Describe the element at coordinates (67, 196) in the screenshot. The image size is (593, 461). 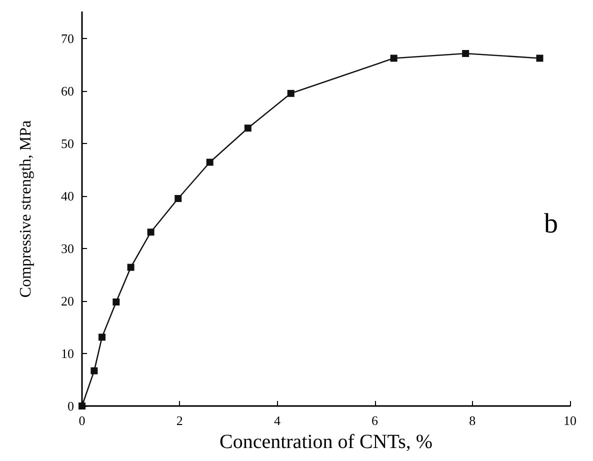
I see `y-tick-label: 40` at that location.